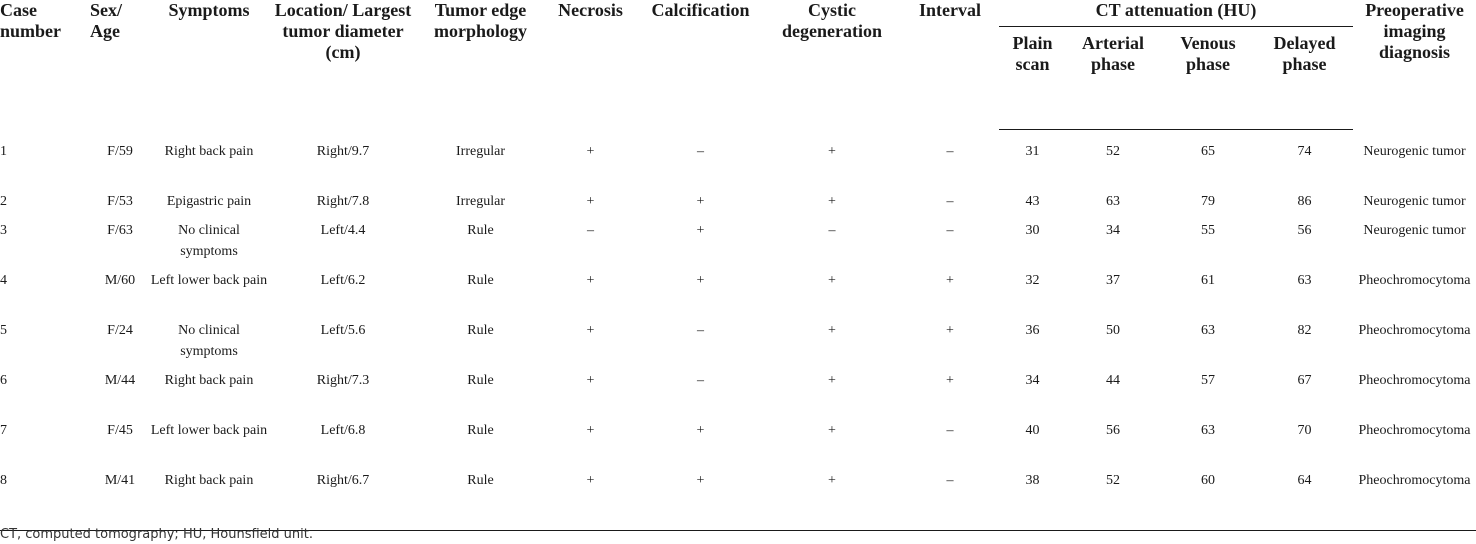 This screenshot has height=544, width=1476. I want to click on cell-symptoms: No clinical symptoms, so click(209, 341).